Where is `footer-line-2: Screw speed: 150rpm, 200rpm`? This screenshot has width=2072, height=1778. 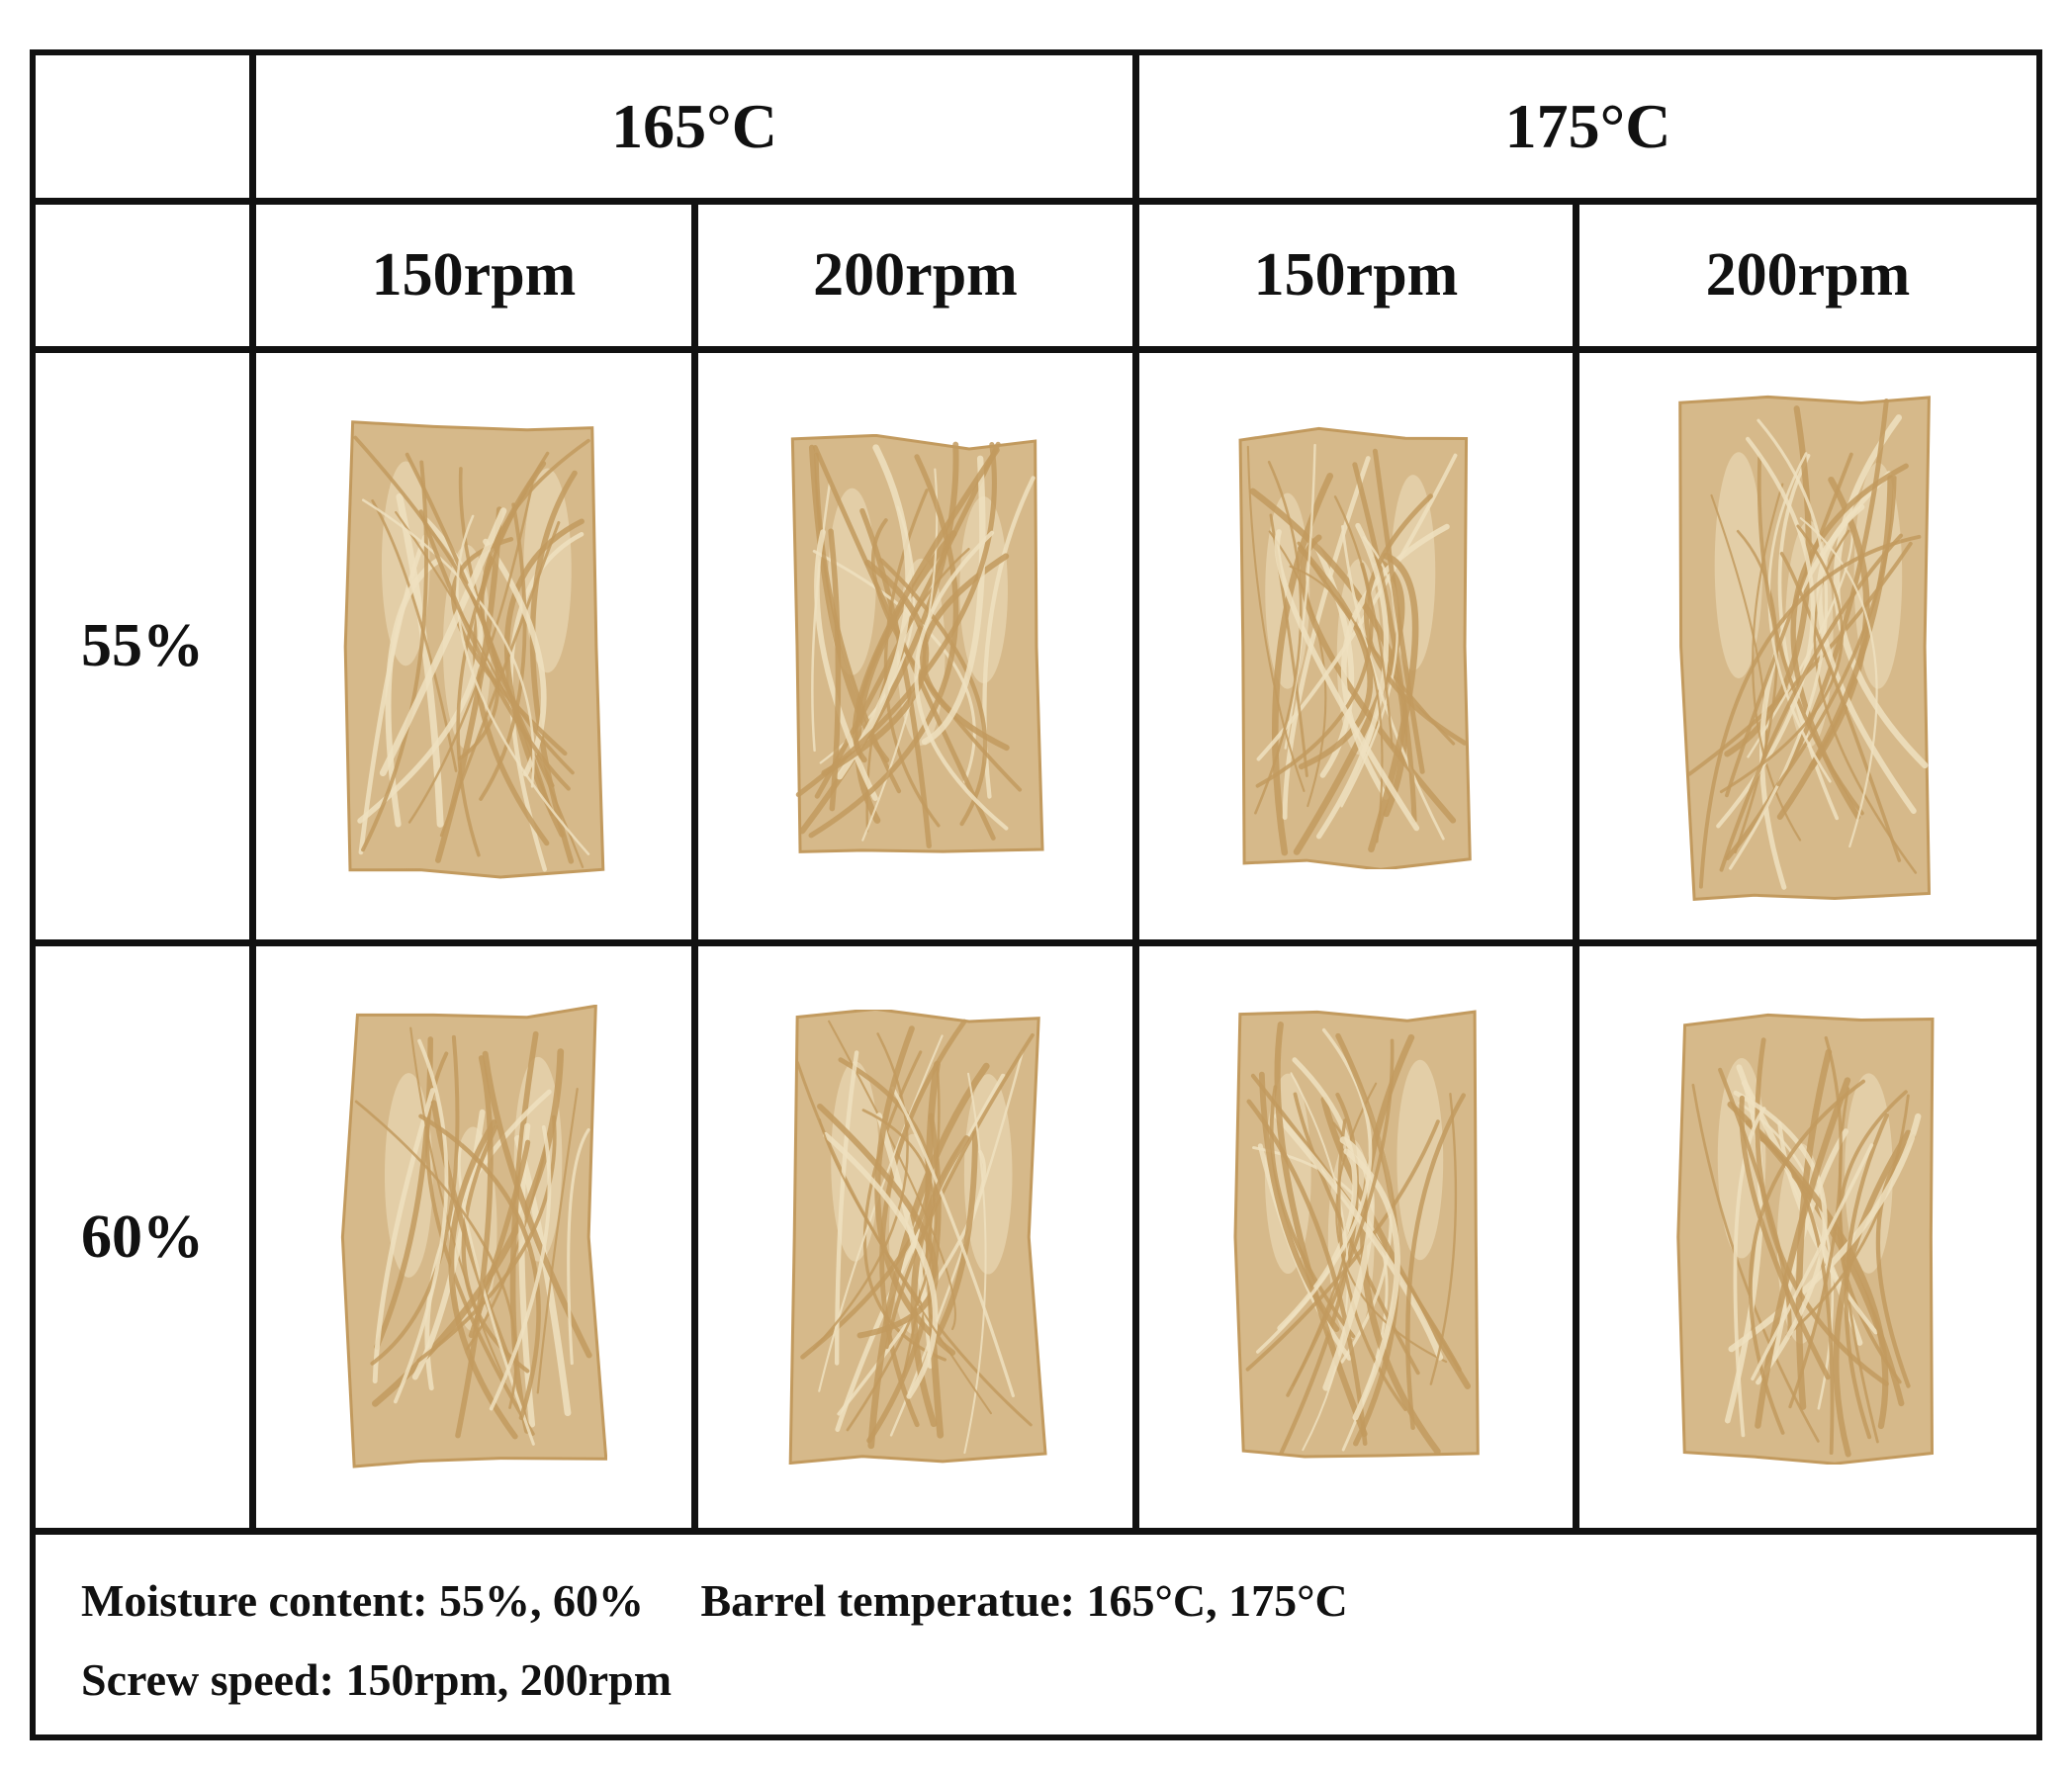
footer-line-2: Screw speed: 150rpm, 200rpm is located at coordinates (377, 1680).